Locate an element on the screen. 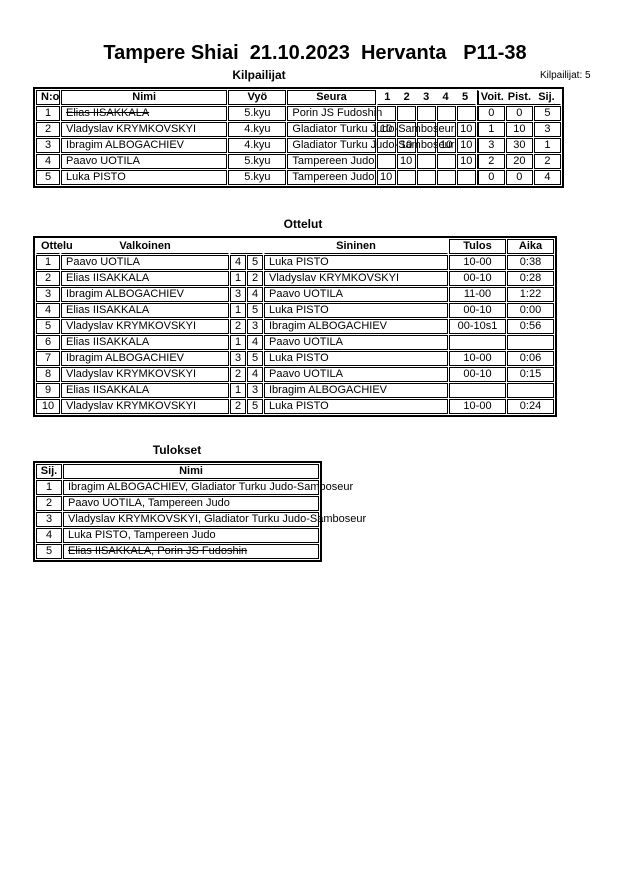  match-result: 00-10 is located at coordinates (477, 278).